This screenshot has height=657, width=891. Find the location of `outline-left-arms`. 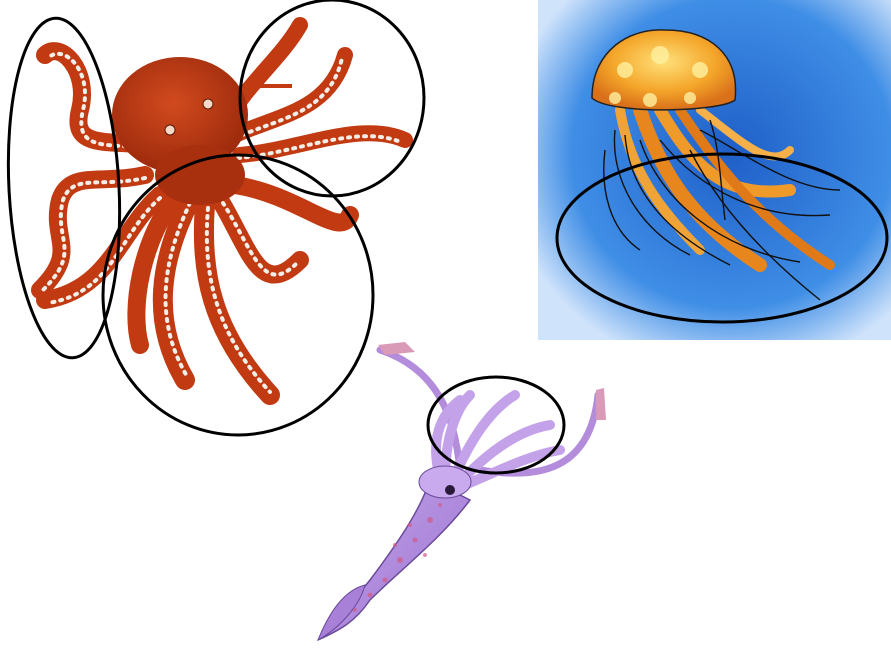

outline-left-arms is located at coordinates (64, 188).